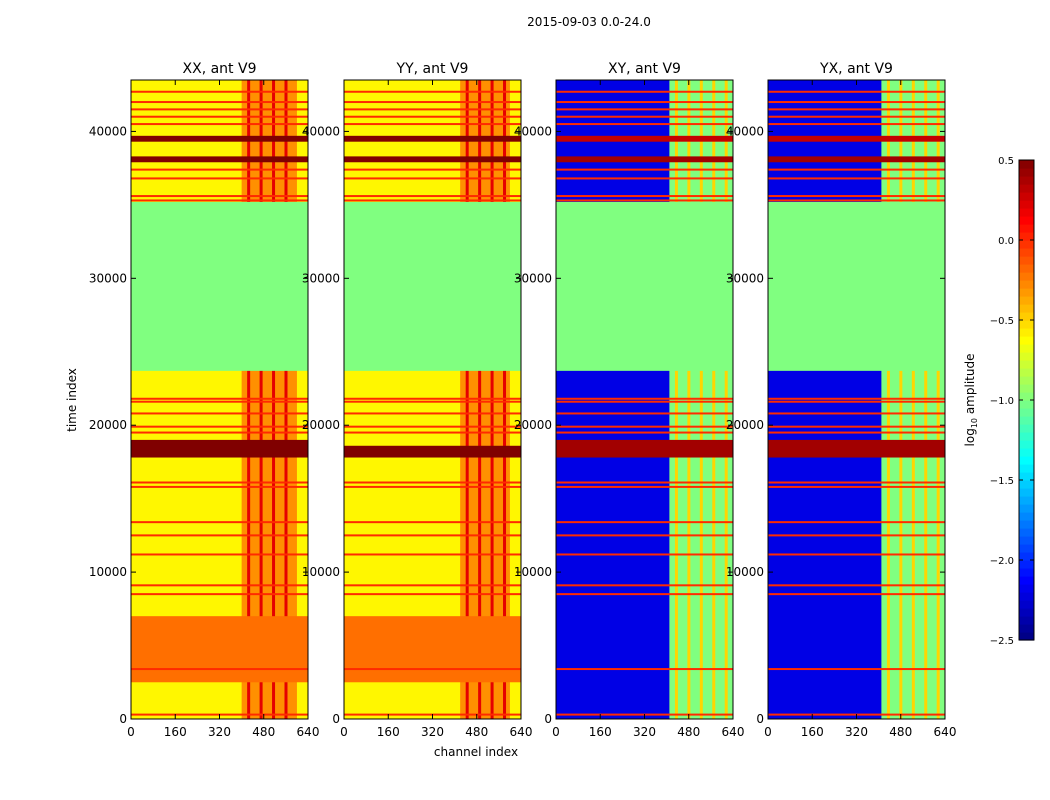  I want to click on x-tick-label: 160, so click(388, 732).